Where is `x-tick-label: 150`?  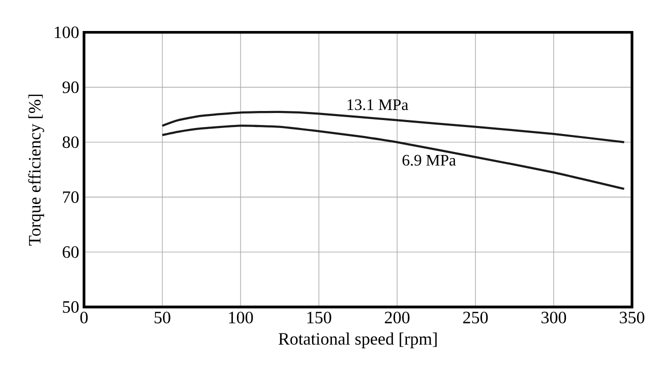 x-tick-label: 150 is located at coordinates (319, 318).